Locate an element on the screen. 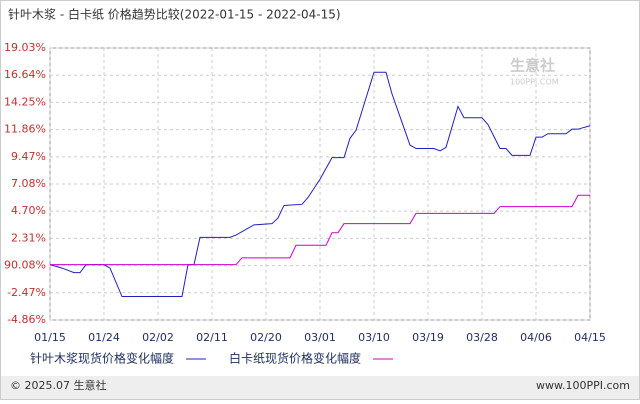 The width and height of the screenshot is (640, 404). x-tick-label: 04/15 is located at coordinates (590, 337).